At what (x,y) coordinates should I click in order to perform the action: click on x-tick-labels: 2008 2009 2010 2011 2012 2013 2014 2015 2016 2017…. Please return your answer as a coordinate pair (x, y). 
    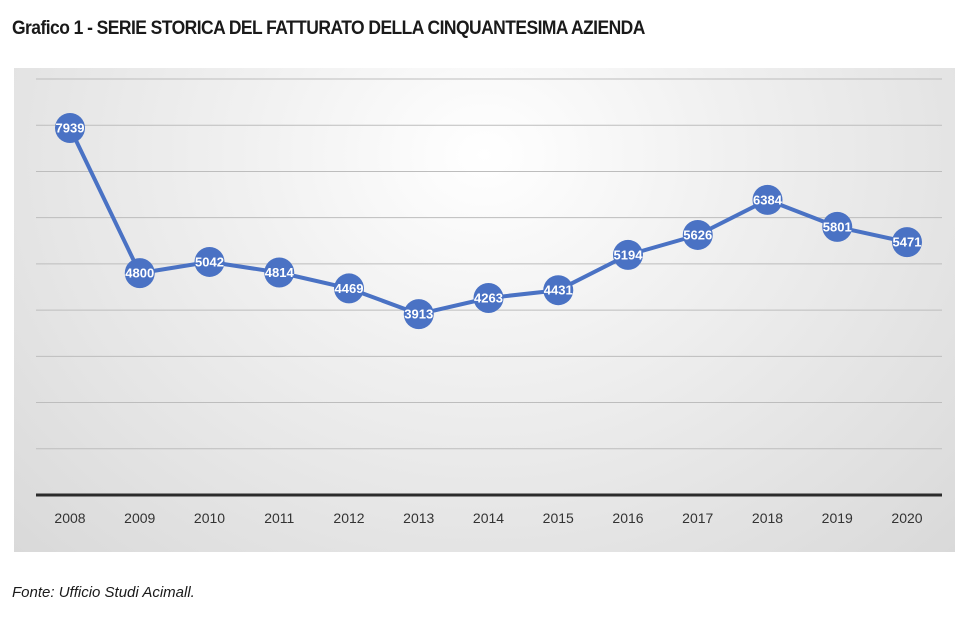
    Looking at the image, I should click on (488, 518).